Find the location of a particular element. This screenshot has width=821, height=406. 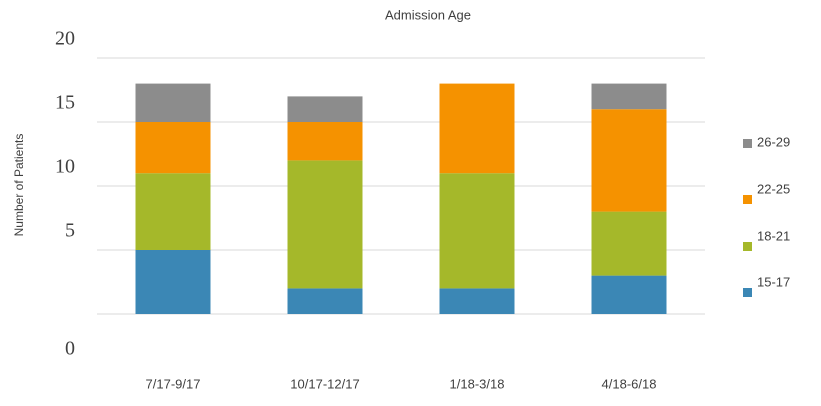

y-tick-label: 0 is located at coordinates (70, 349).